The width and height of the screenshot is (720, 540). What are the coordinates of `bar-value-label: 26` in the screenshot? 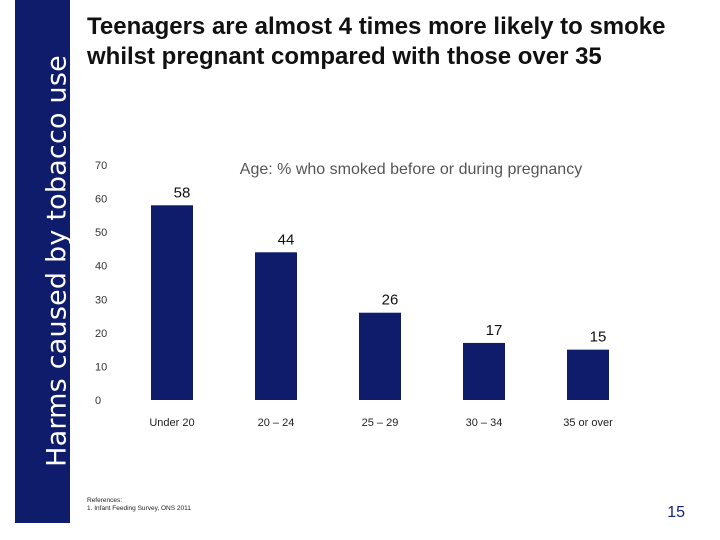 It's located at (390, 300).